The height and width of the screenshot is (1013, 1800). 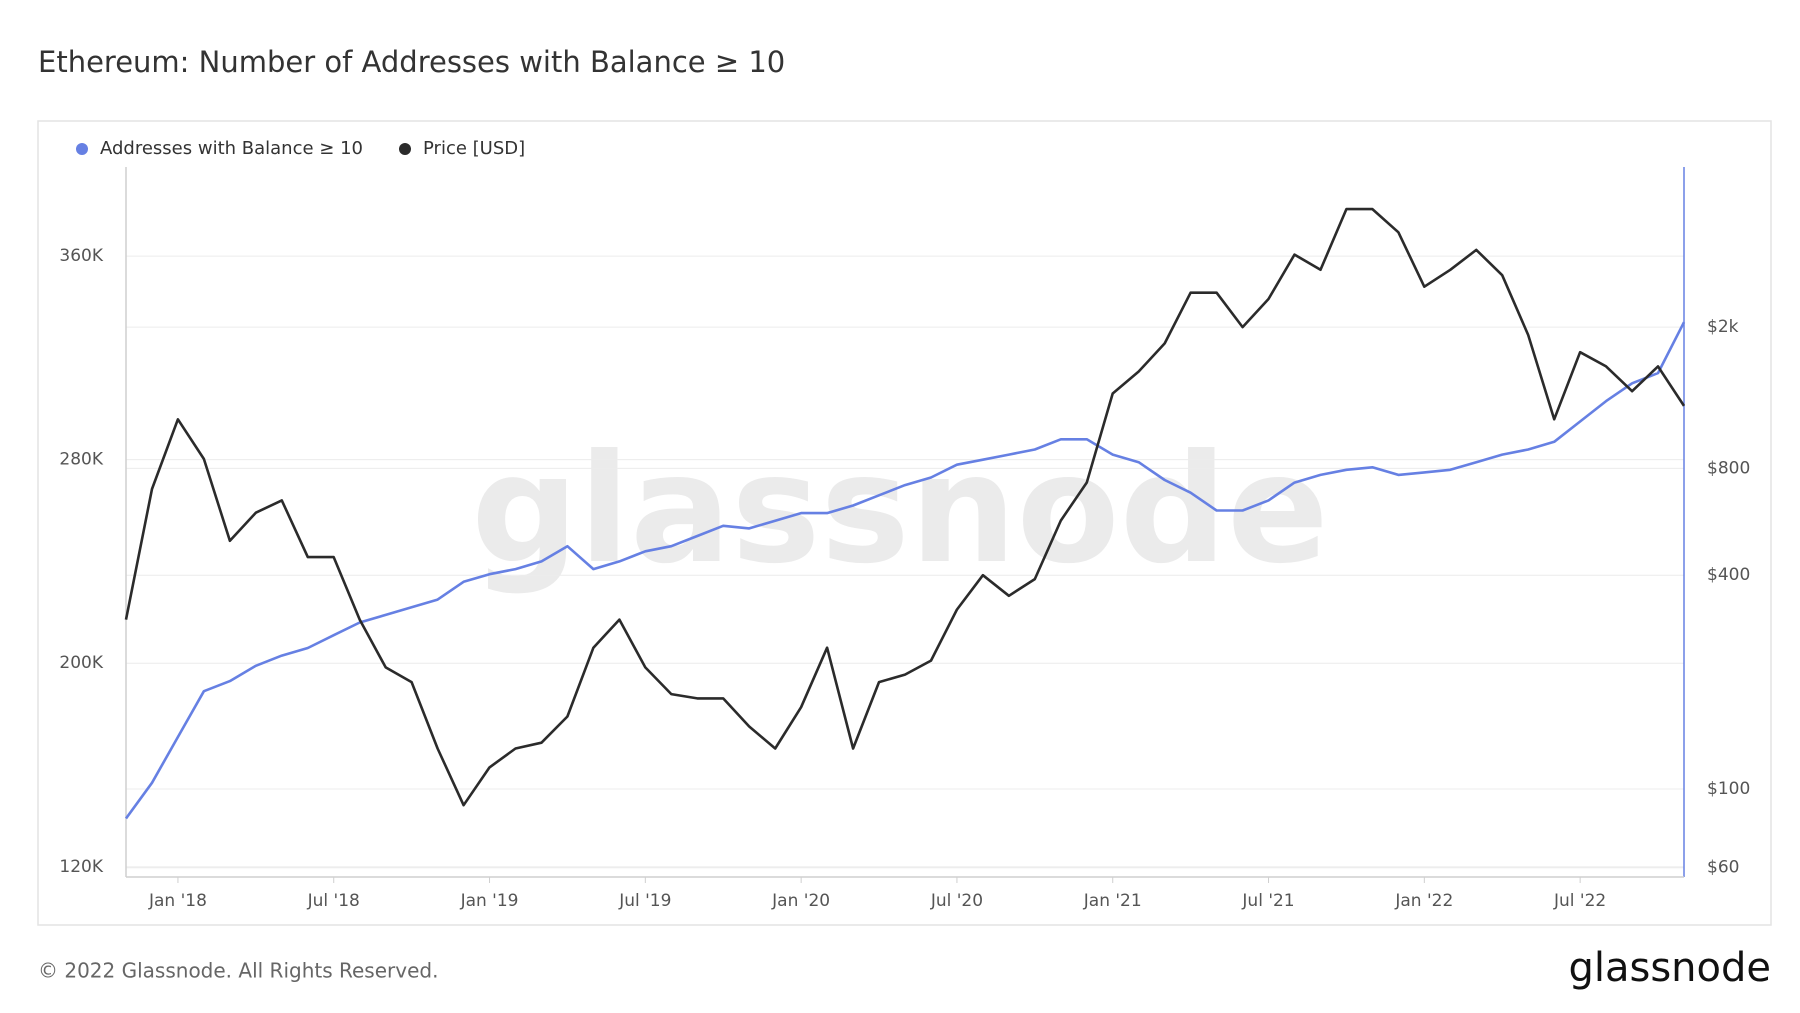 What do you see at coordinates (81, 867) in the screenshot?
I see `y-tick-label: 120K` at bounding box center [81, 867].